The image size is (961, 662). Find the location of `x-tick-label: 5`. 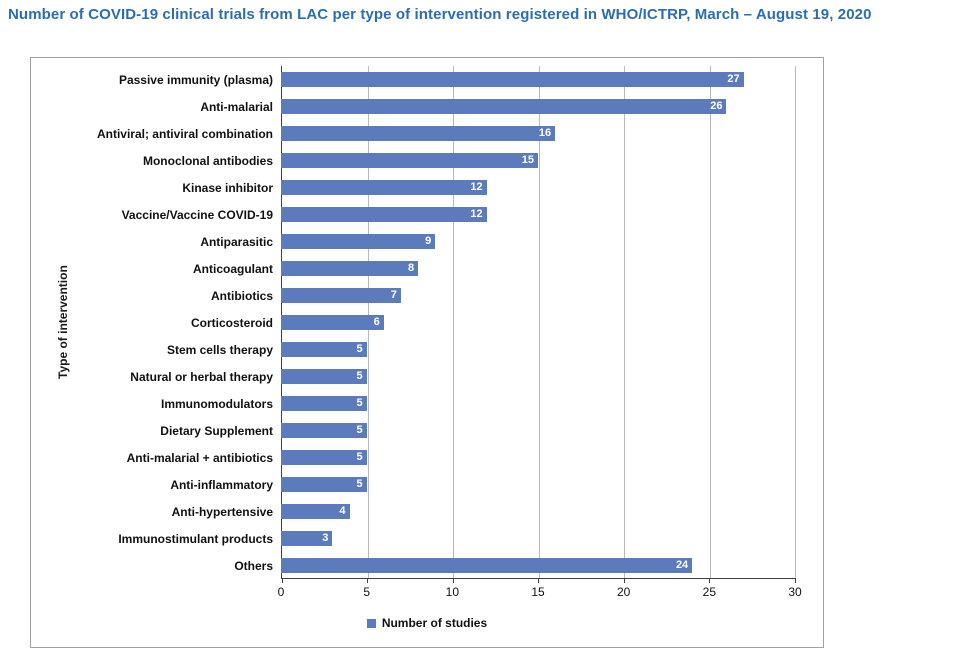

x-tick-label: 5 is located at coordinates (366, 592).